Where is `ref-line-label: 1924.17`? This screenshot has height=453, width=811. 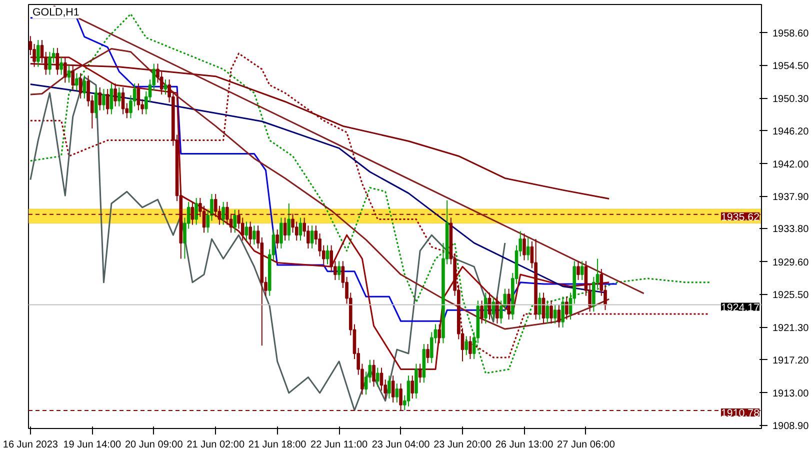 ref-line-label: 1924.17 is located at coordinates (740, 308).